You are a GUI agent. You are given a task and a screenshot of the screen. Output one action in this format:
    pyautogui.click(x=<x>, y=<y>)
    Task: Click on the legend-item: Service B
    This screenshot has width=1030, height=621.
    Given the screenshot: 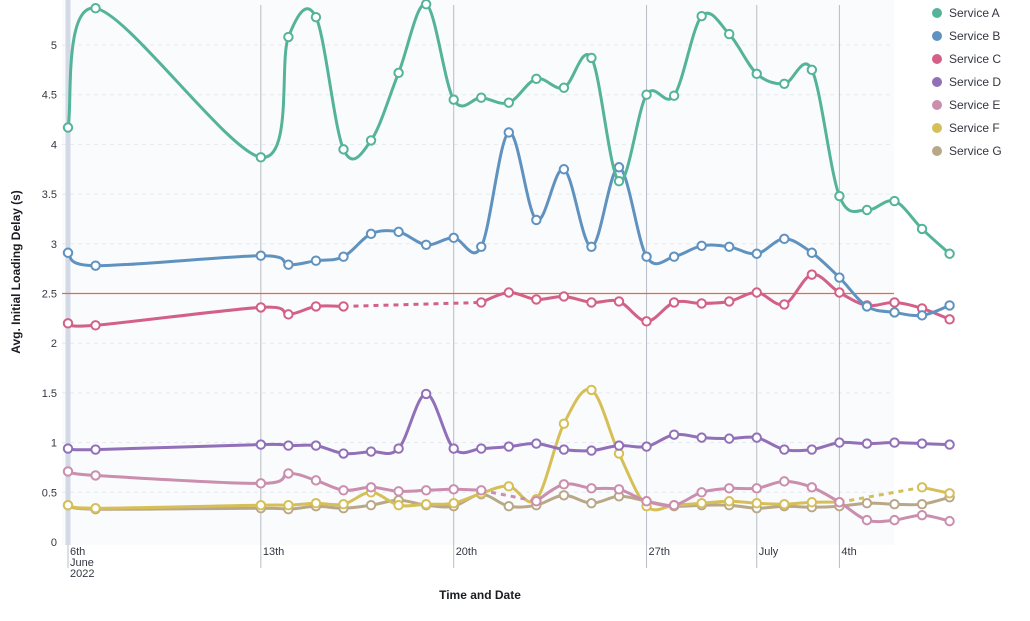 What is the action you would take?
    pyautogui.click(x=966, y=36)
    